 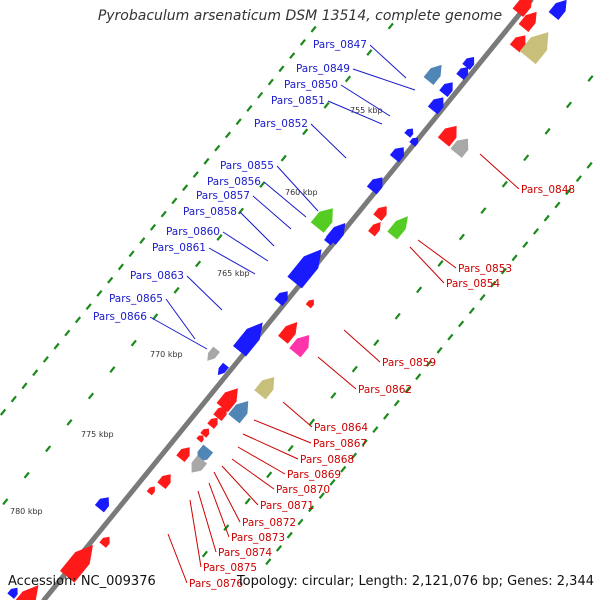 I want to click on gene-label-reverse: Pars_0864, so click(x=341, y=428).